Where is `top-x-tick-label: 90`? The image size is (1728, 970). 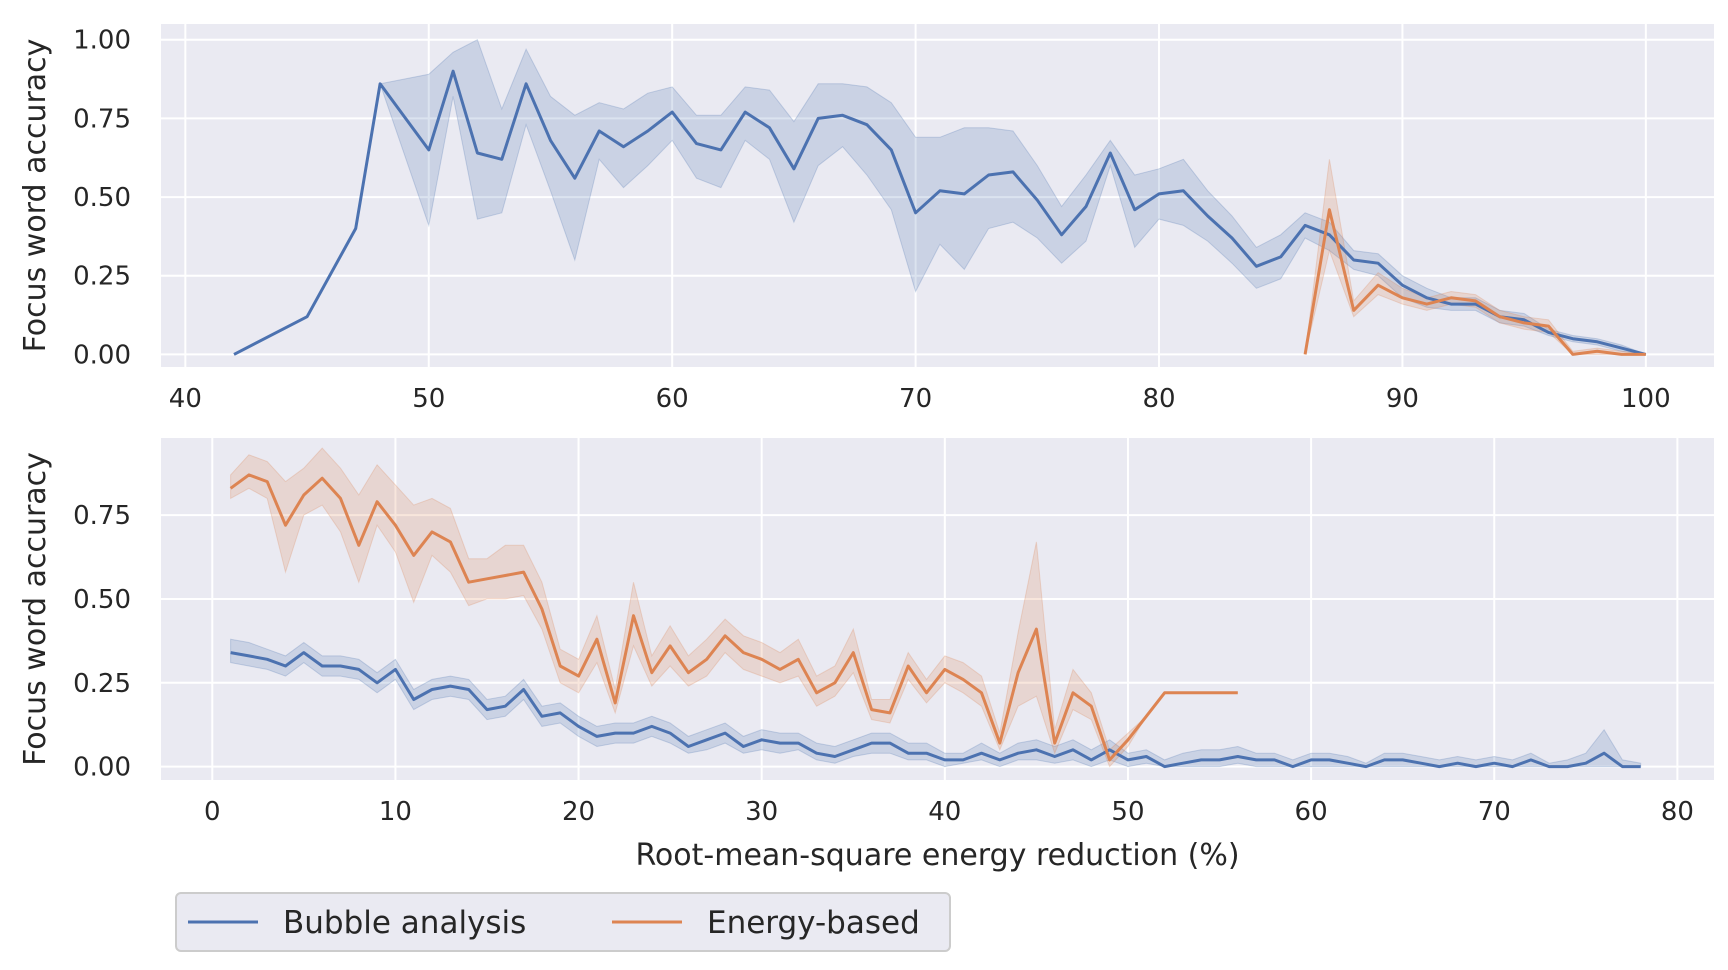 top-x-tick-label: 90 is located at coordinates (1402, 399).